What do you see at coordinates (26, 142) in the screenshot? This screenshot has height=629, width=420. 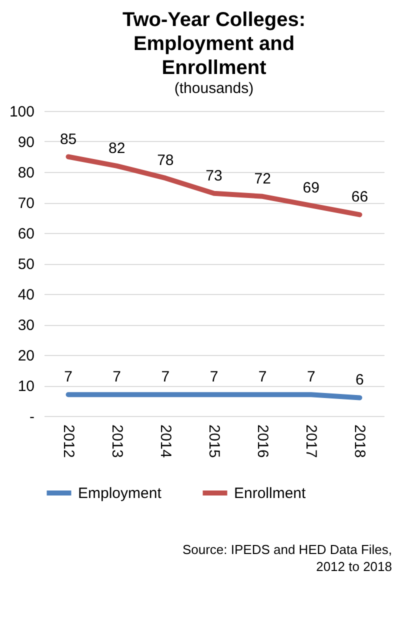 I see `y-tick-label: 90` at bounding box center [26, 142].